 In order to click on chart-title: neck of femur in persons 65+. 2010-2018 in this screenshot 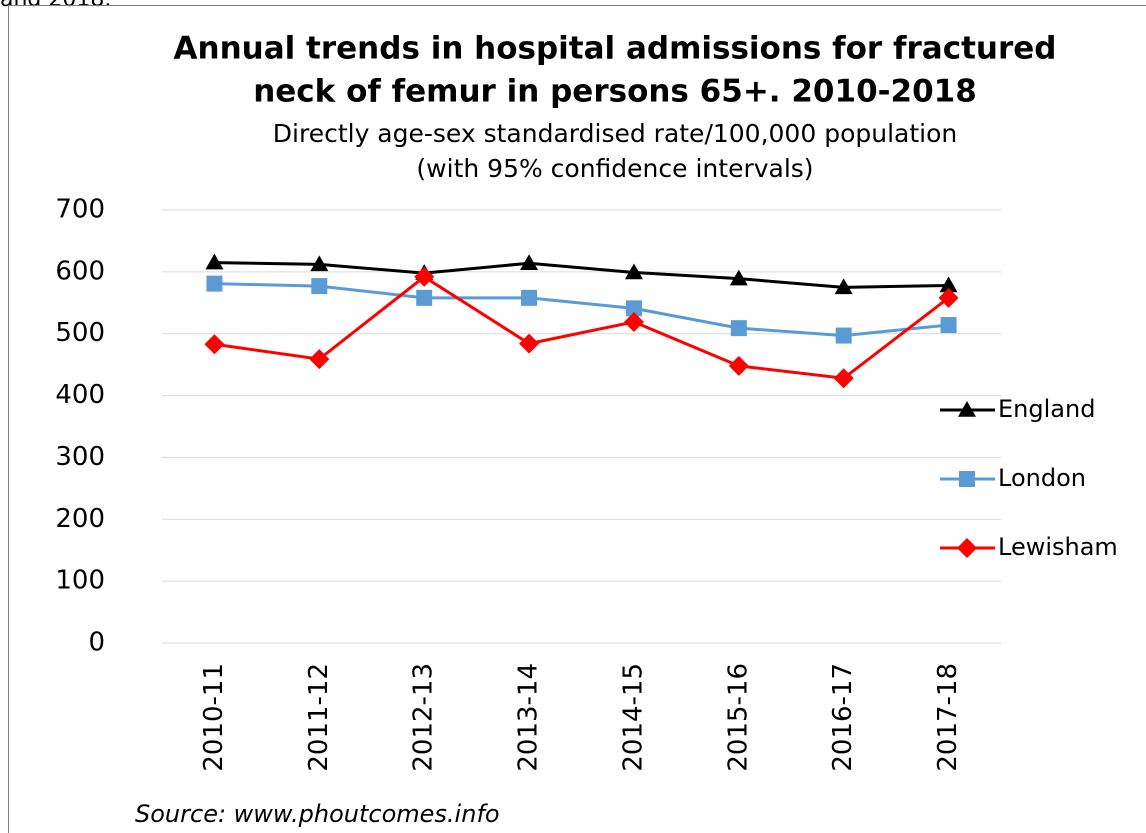, I will do `click(615, 92)`.